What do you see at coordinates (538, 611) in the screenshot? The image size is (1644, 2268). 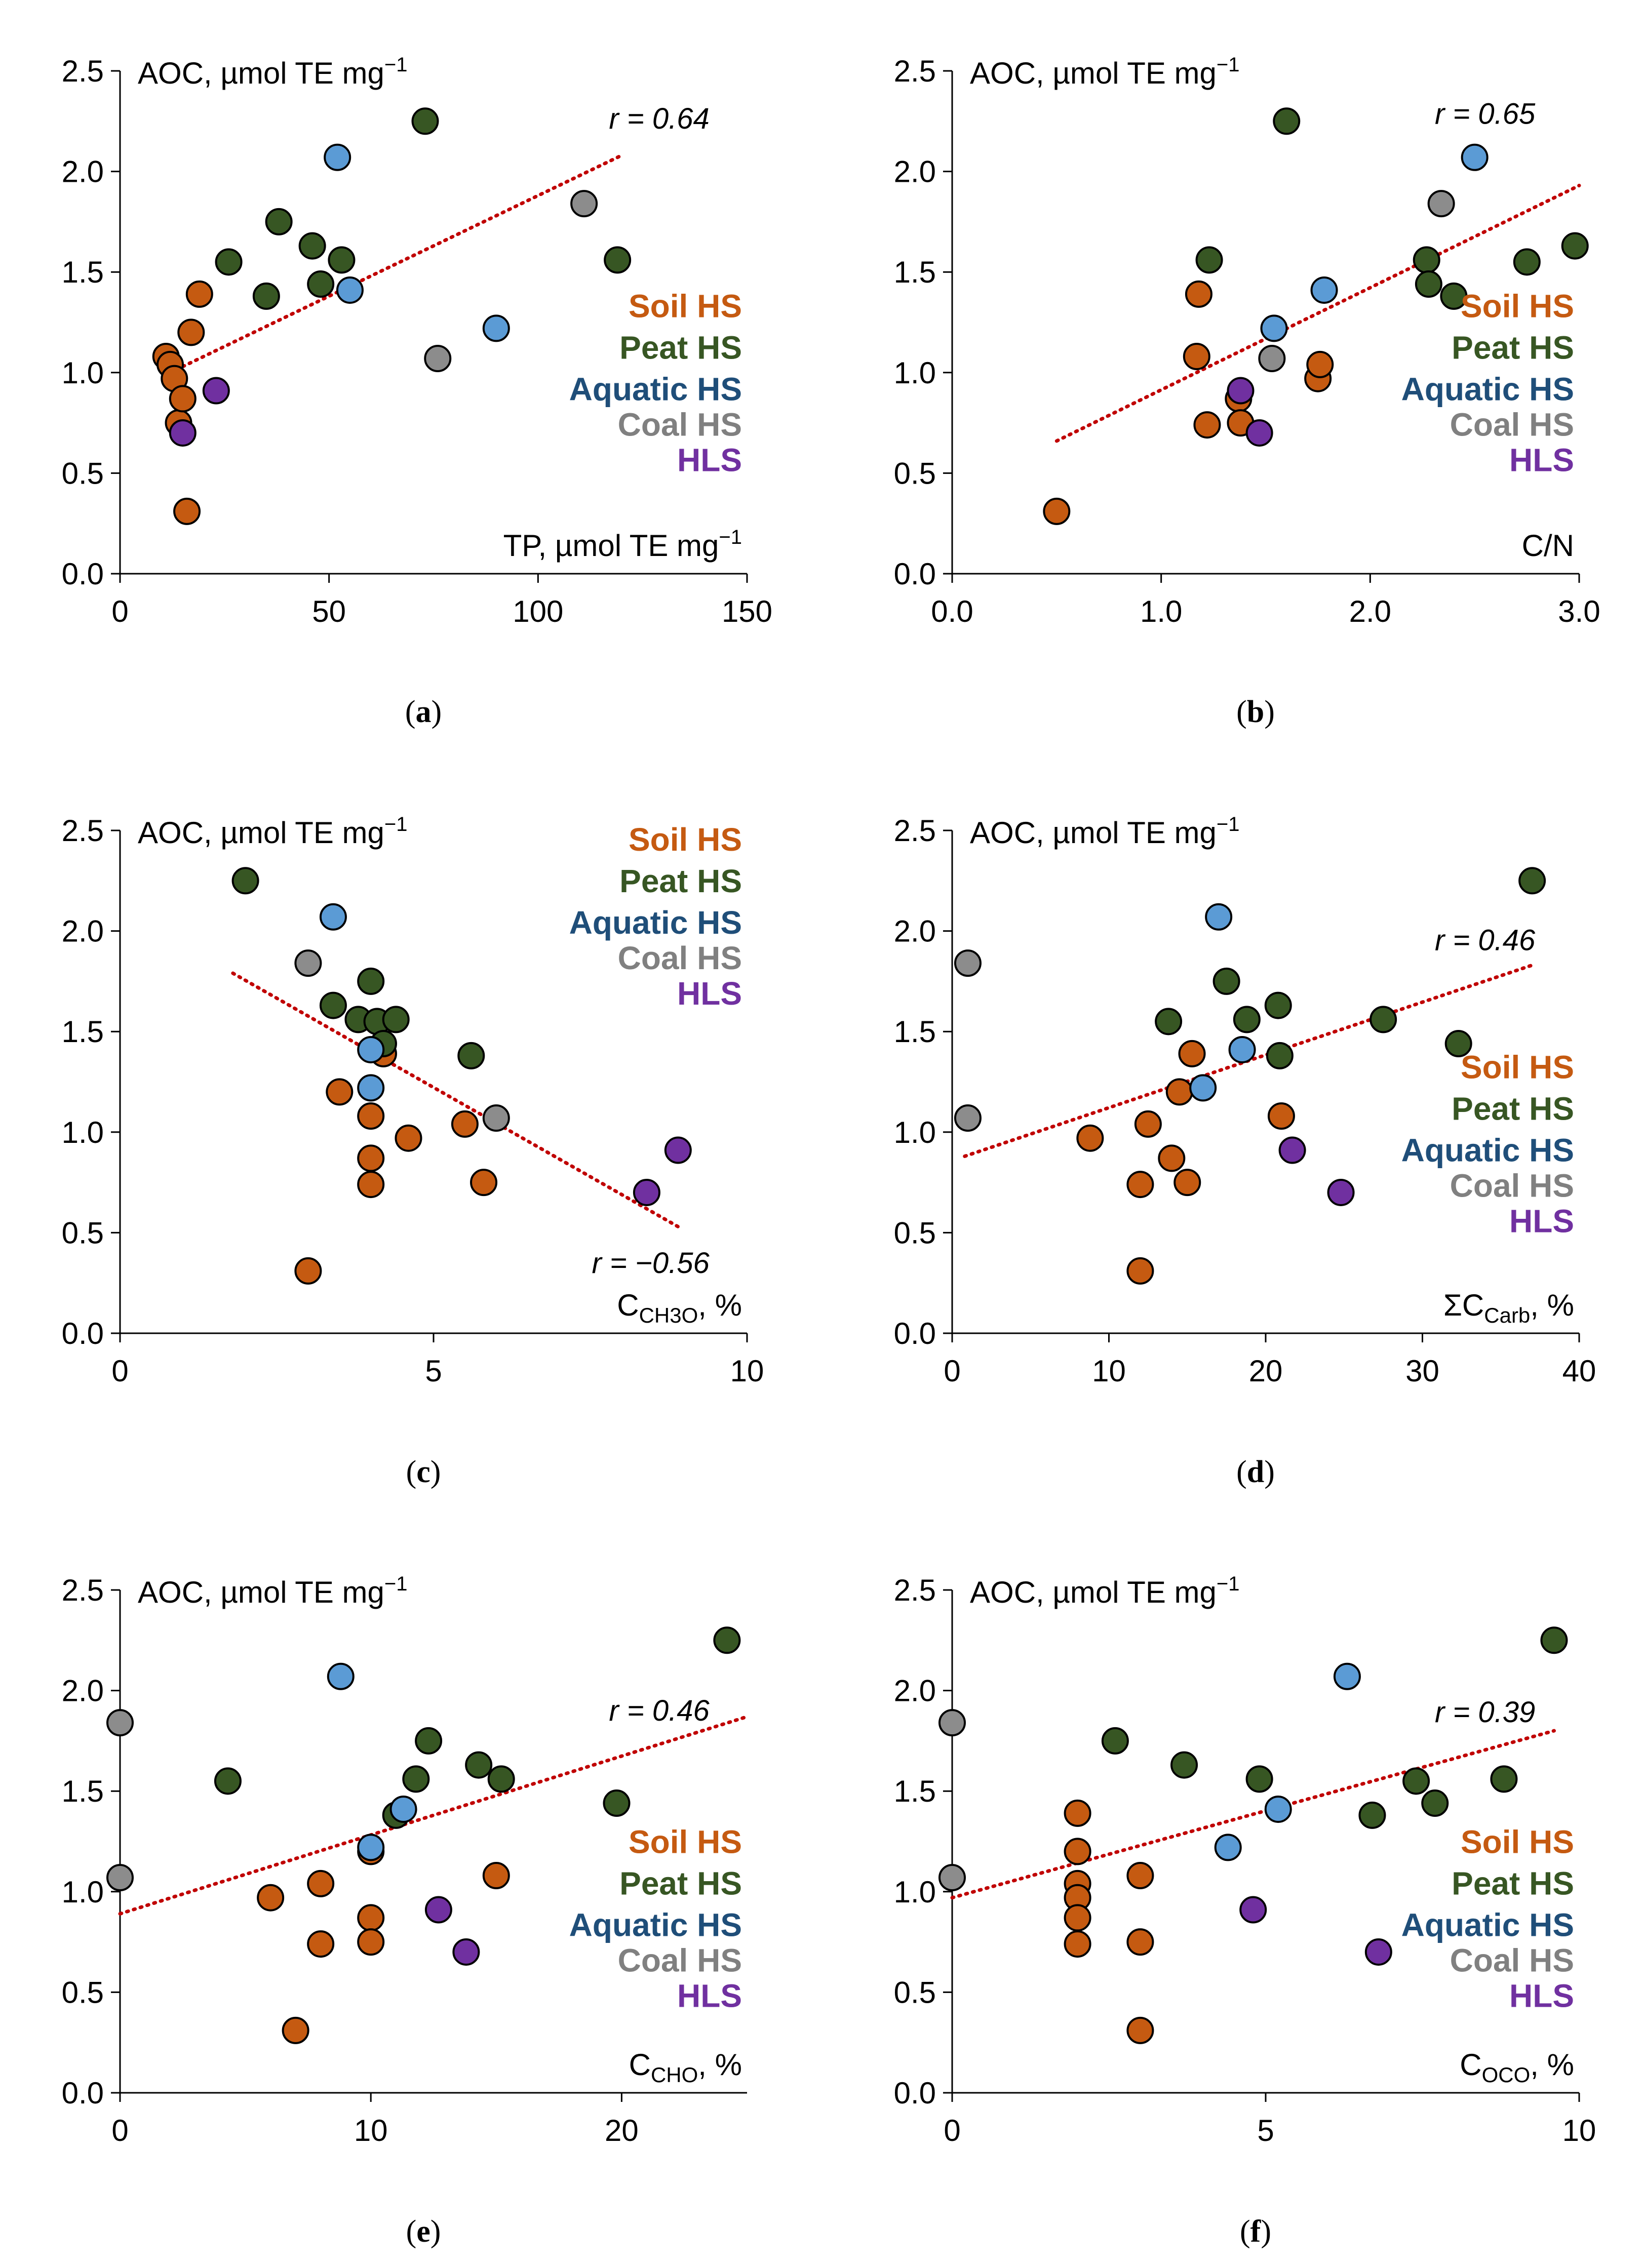 I see `x-tick-label: 100` at bounding box center [538, 611].